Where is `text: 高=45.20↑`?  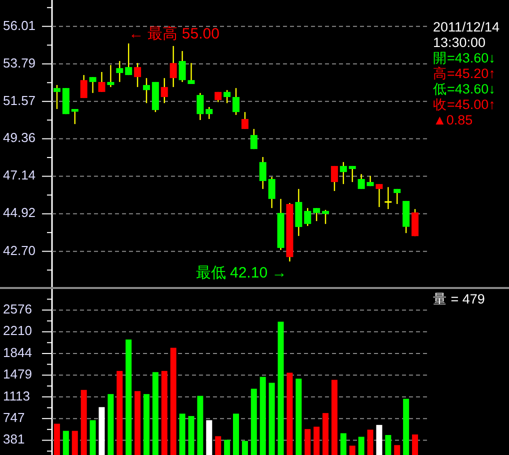 text: 高=45.20↑ is located at coordinates (464, 74).